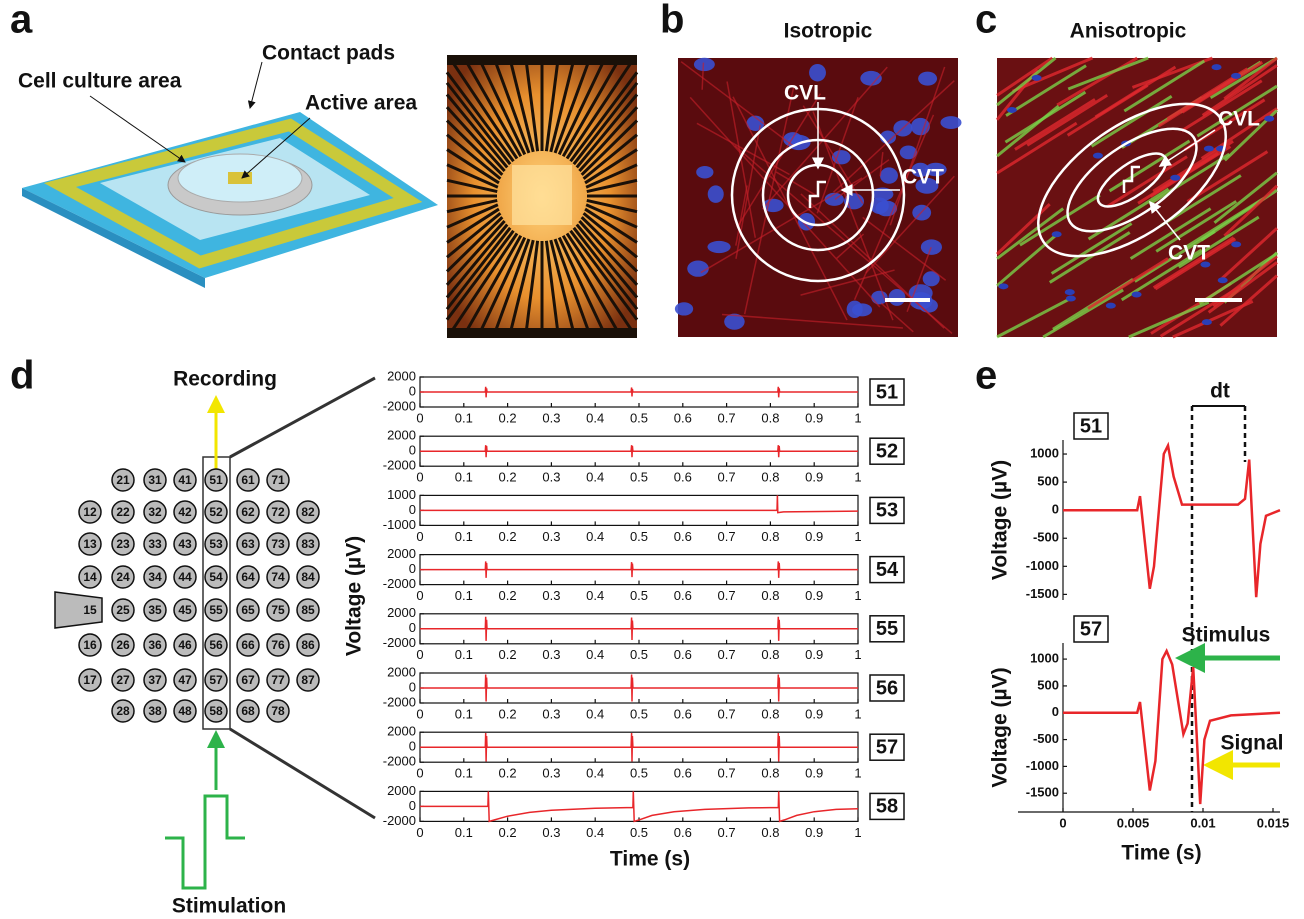 The width and height of the screenshot is (1304, 919). I want to click on y-axis-label: Voltage (µV), so click(354, 596).